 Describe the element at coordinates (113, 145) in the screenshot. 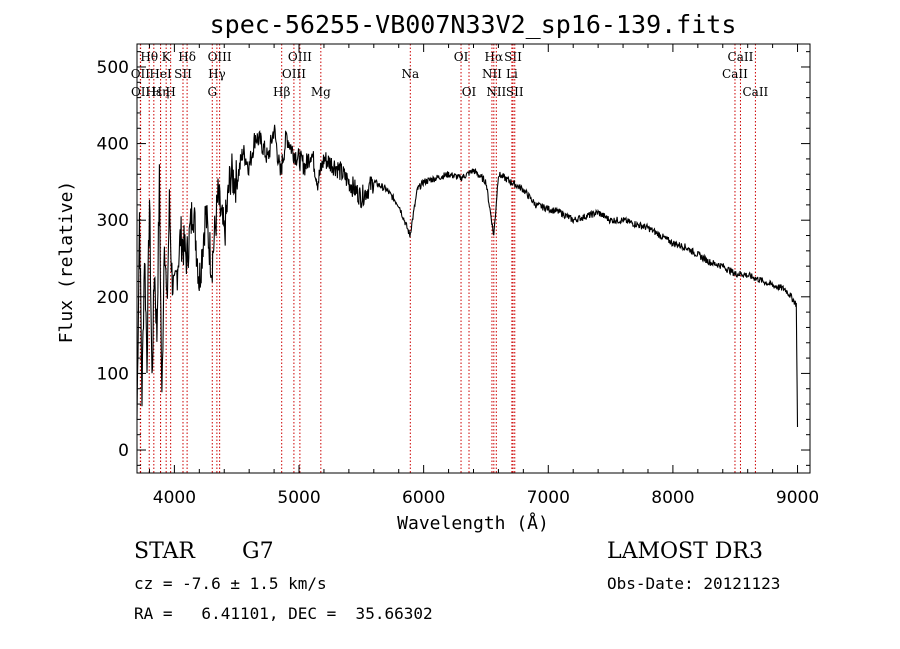

I see `y-tick-label: 400` at that location.